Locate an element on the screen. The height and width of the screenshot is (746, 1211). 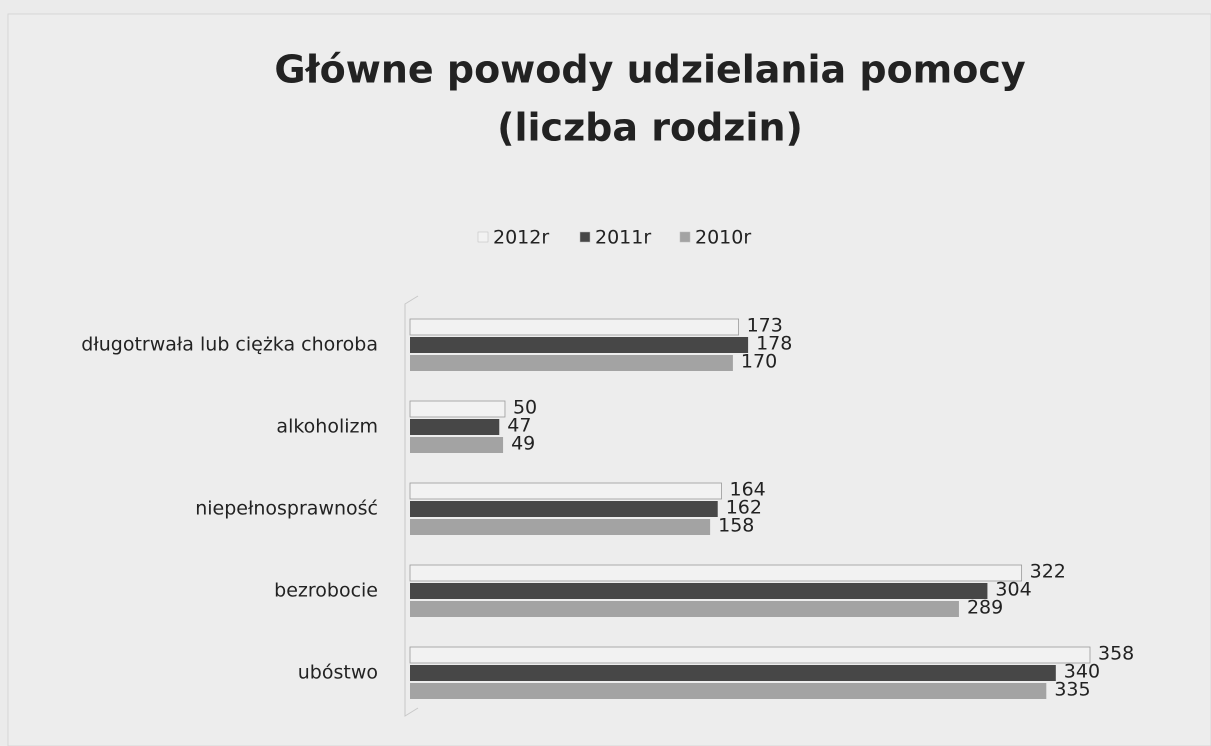
value-label: 164 is located at coordinates (748, 490).